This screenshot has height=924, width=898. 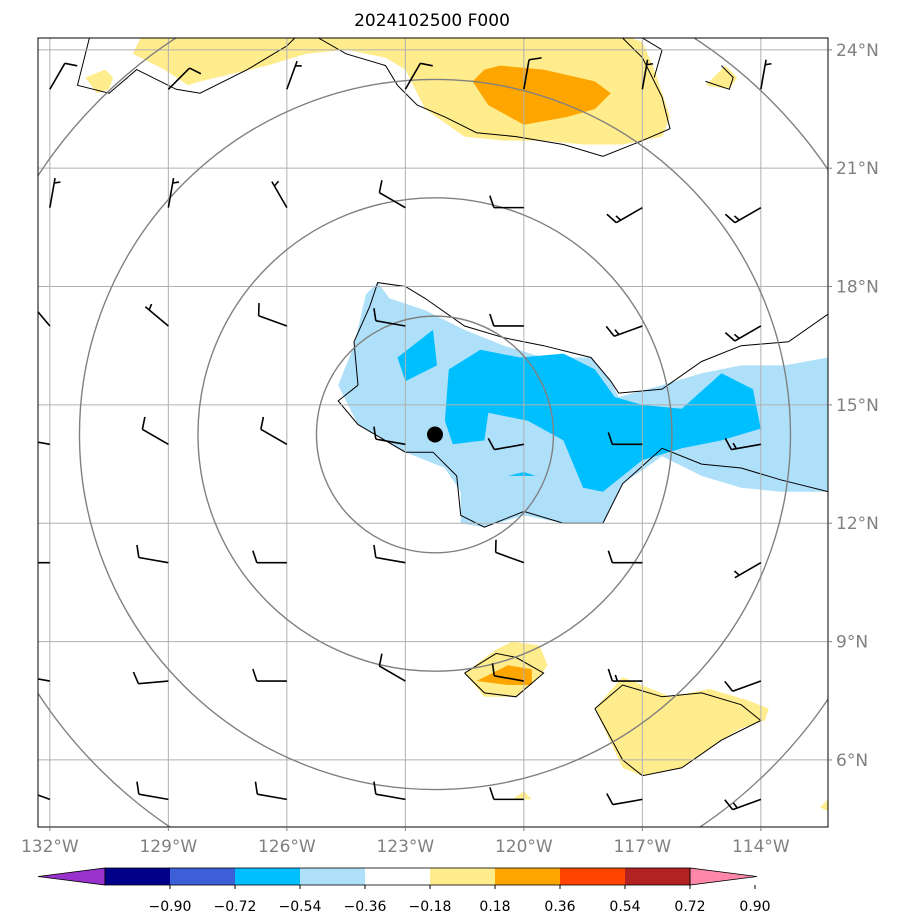 I want to click on latitude-tick-label: 15°N, so click(x=857, y=406).